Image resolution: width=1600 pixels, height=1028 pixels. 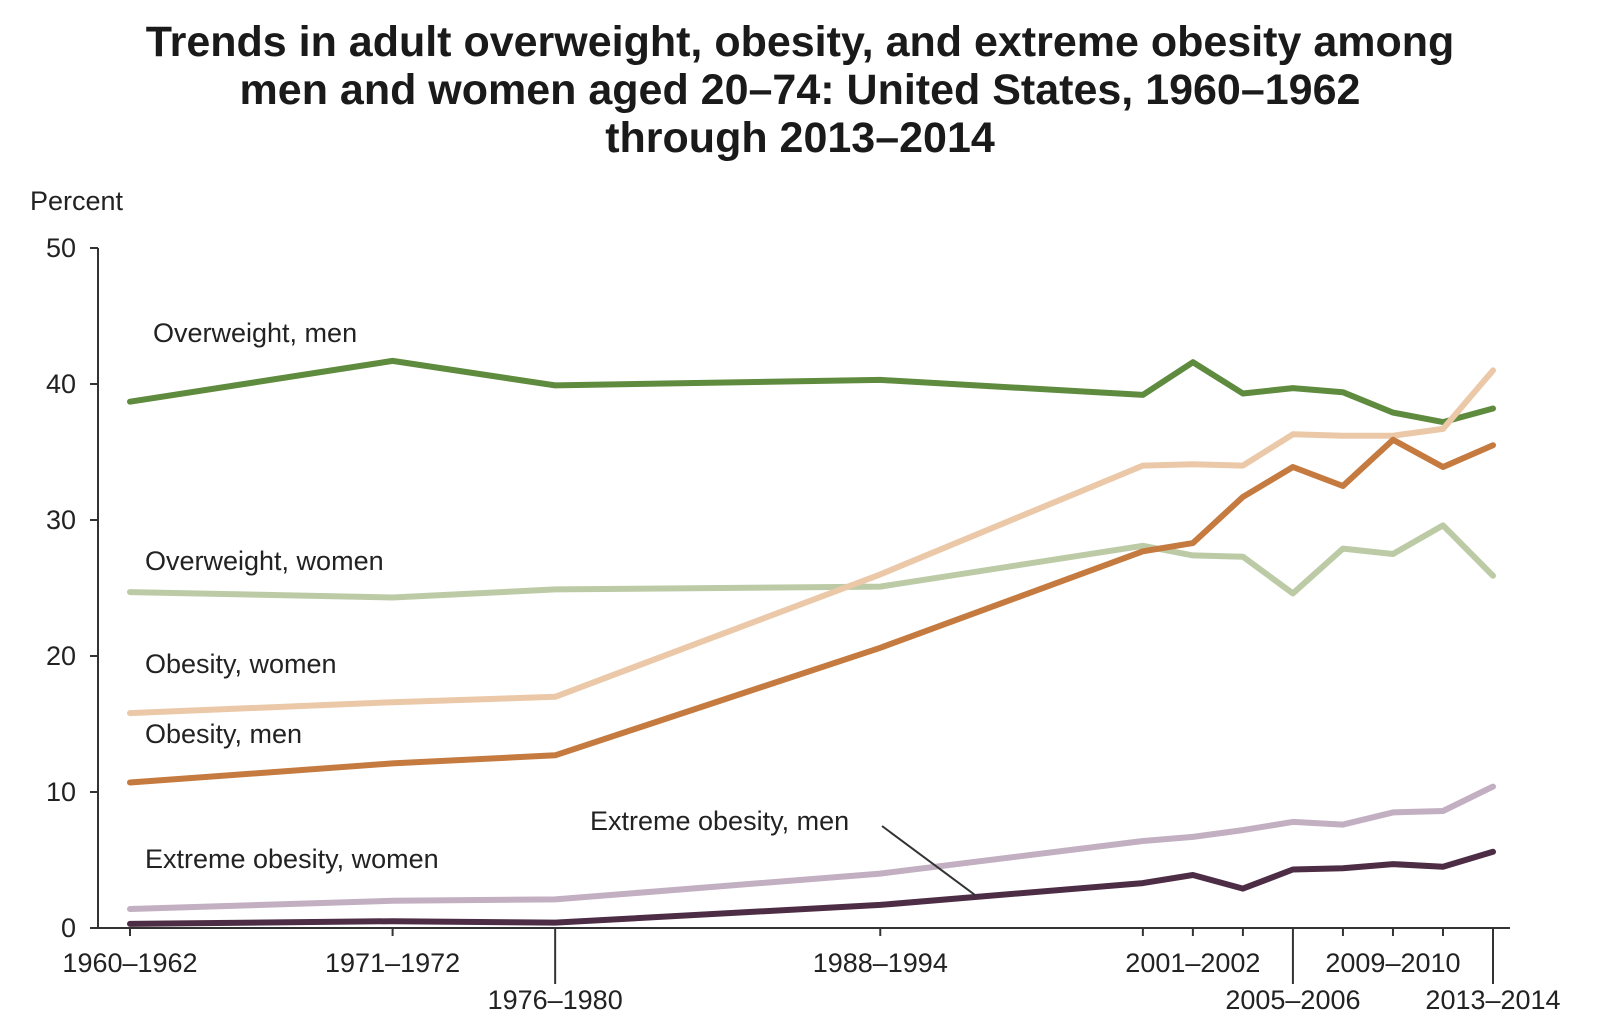 I want to click on y-tick-label: 30, so click(x=61, y=520).